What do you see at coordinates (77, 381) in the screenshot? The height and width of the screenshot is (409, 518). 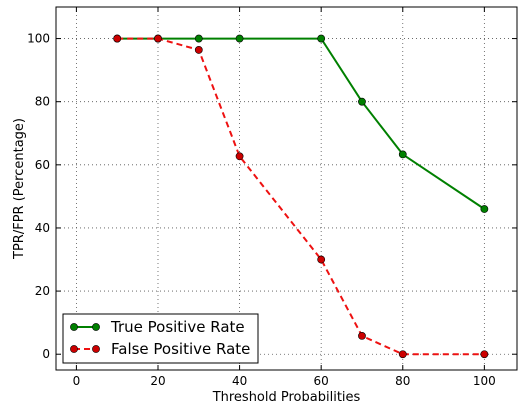 I see `x-tick-label: 0` at bounding box center [77, 381].